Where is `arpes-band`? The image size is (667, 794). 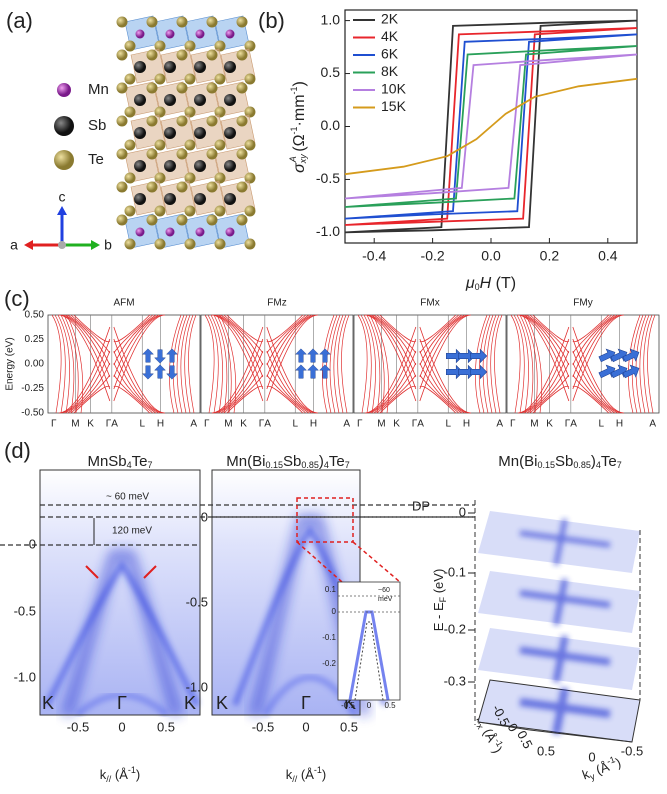
arpes-band is located at coordinates (122, 633).